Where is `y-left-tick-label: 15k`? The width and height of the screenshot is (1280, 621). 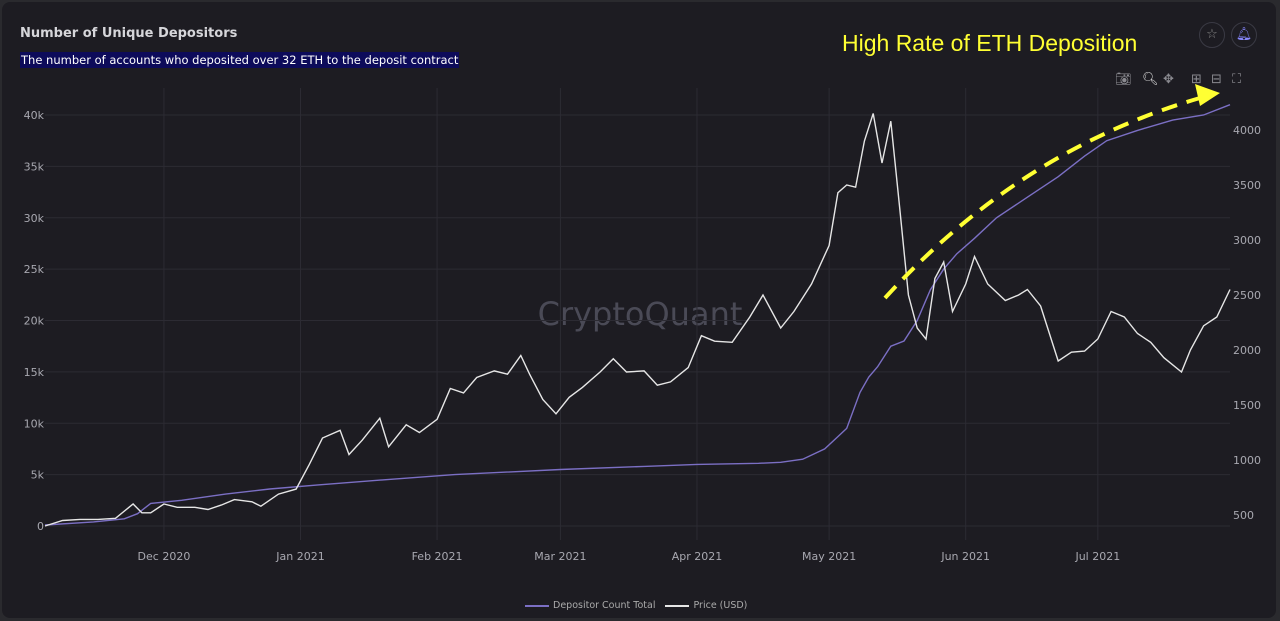
y-left-tick-label: 15k is located at coordinates (34, 372).